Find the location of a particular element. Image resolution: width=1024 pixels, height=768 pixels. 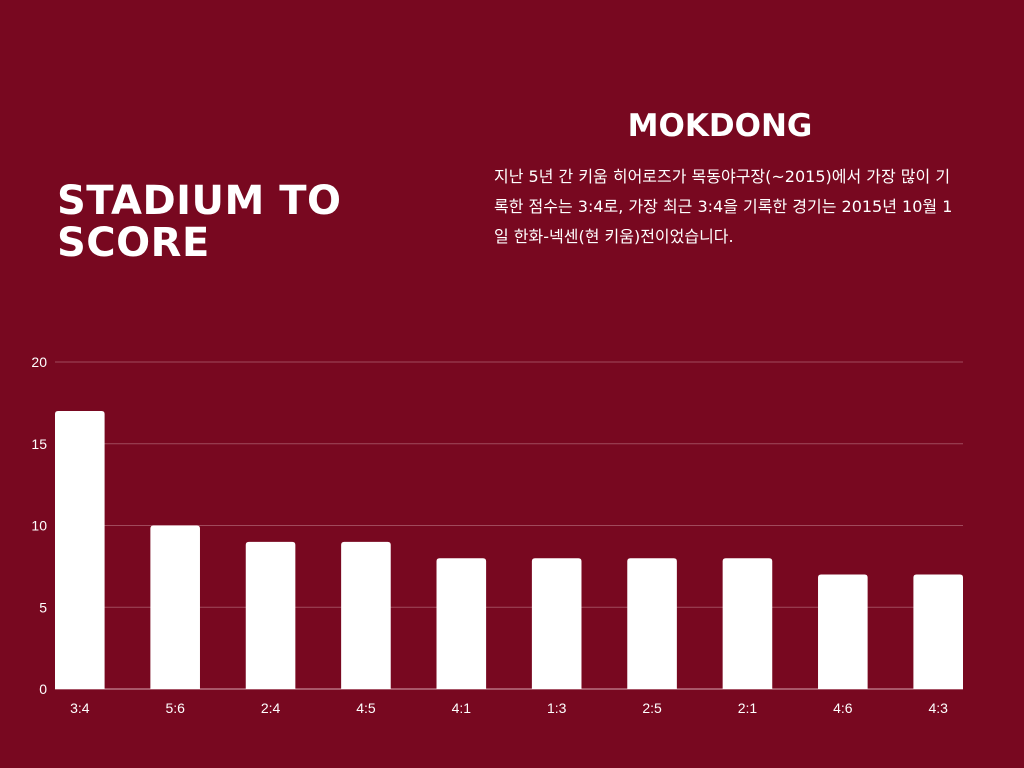

y-axis-ticks: 0 5 10 15 20 is located at coordinates (39, 525).